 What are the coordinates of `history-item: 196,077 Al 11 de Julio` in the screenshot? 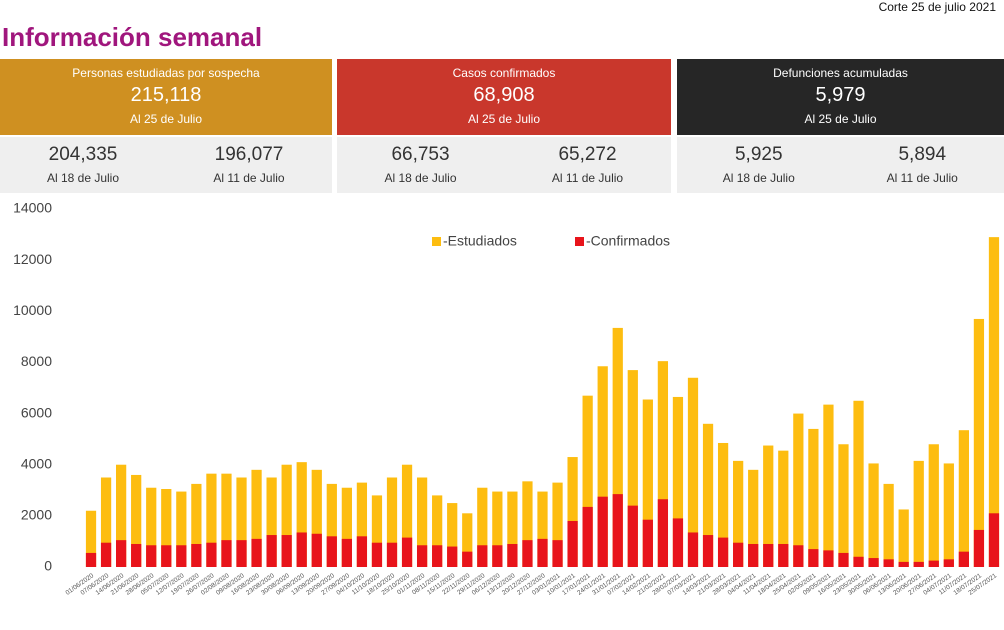 It's located at (249, 165).